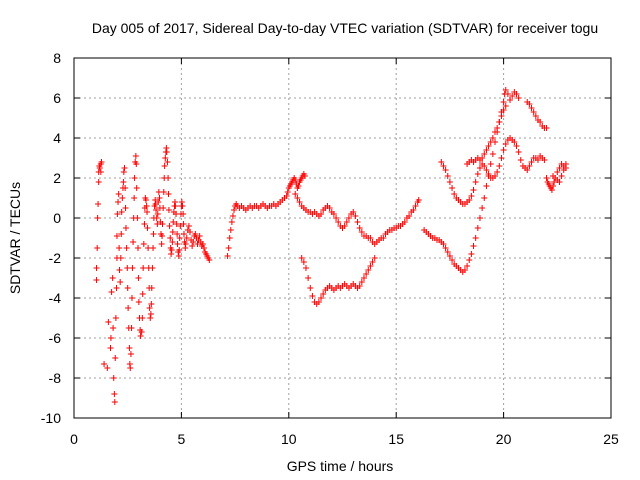 This screenshot has width=640, height=480. I want to click on x-tick-label: 10, so click(289, 439).